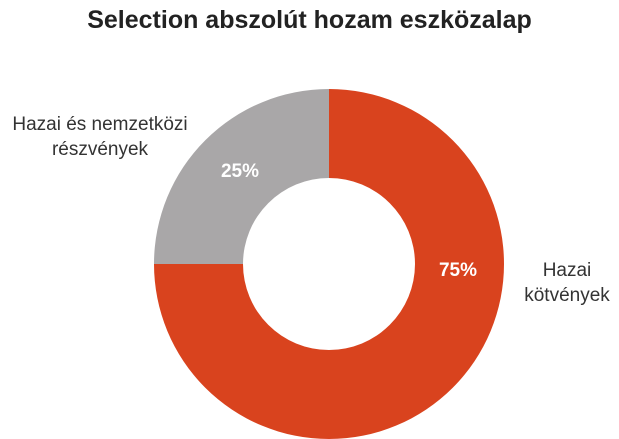 The height and width of the screenshot is (439, 619). Describe the element at coordinates (309, 20) in the screenshot. I see `chart-title: Selection abszolút hozam eszközalap` at that location.